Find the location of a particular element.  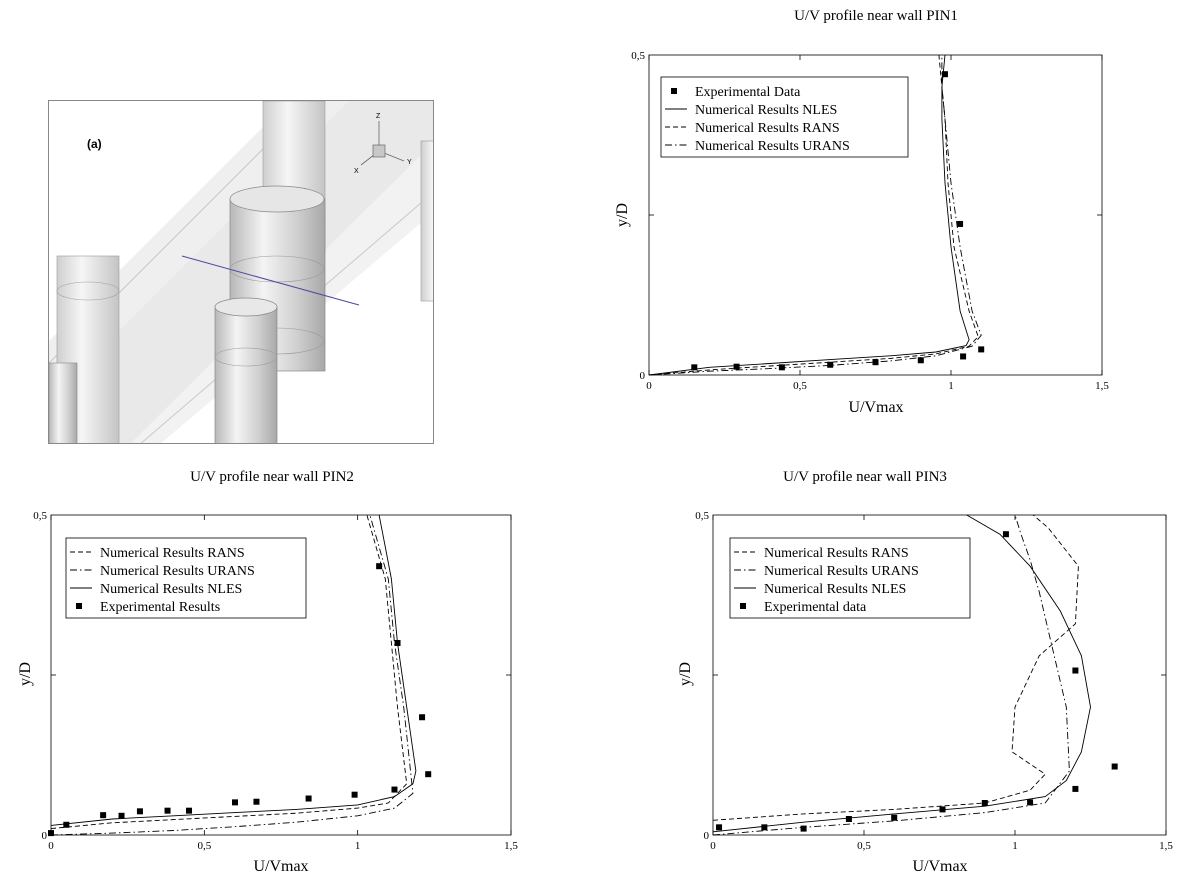

measurement-line is located at coordinates (270, 280).